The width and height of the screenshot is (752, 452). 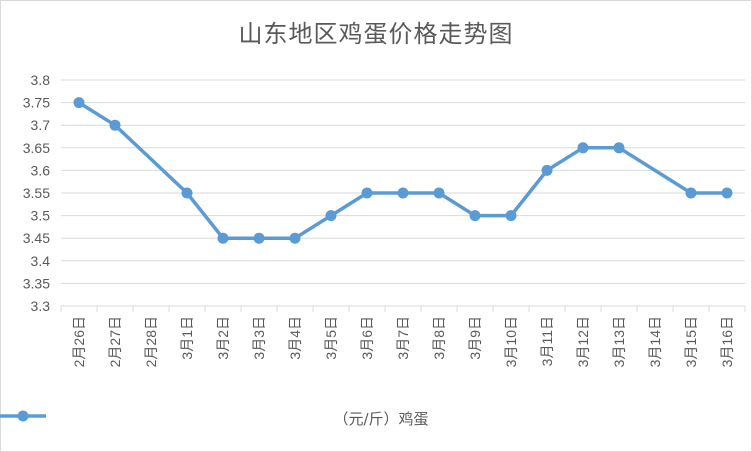 I want to click on x-tick-label: 3月3日, so click(x=259, y=338).